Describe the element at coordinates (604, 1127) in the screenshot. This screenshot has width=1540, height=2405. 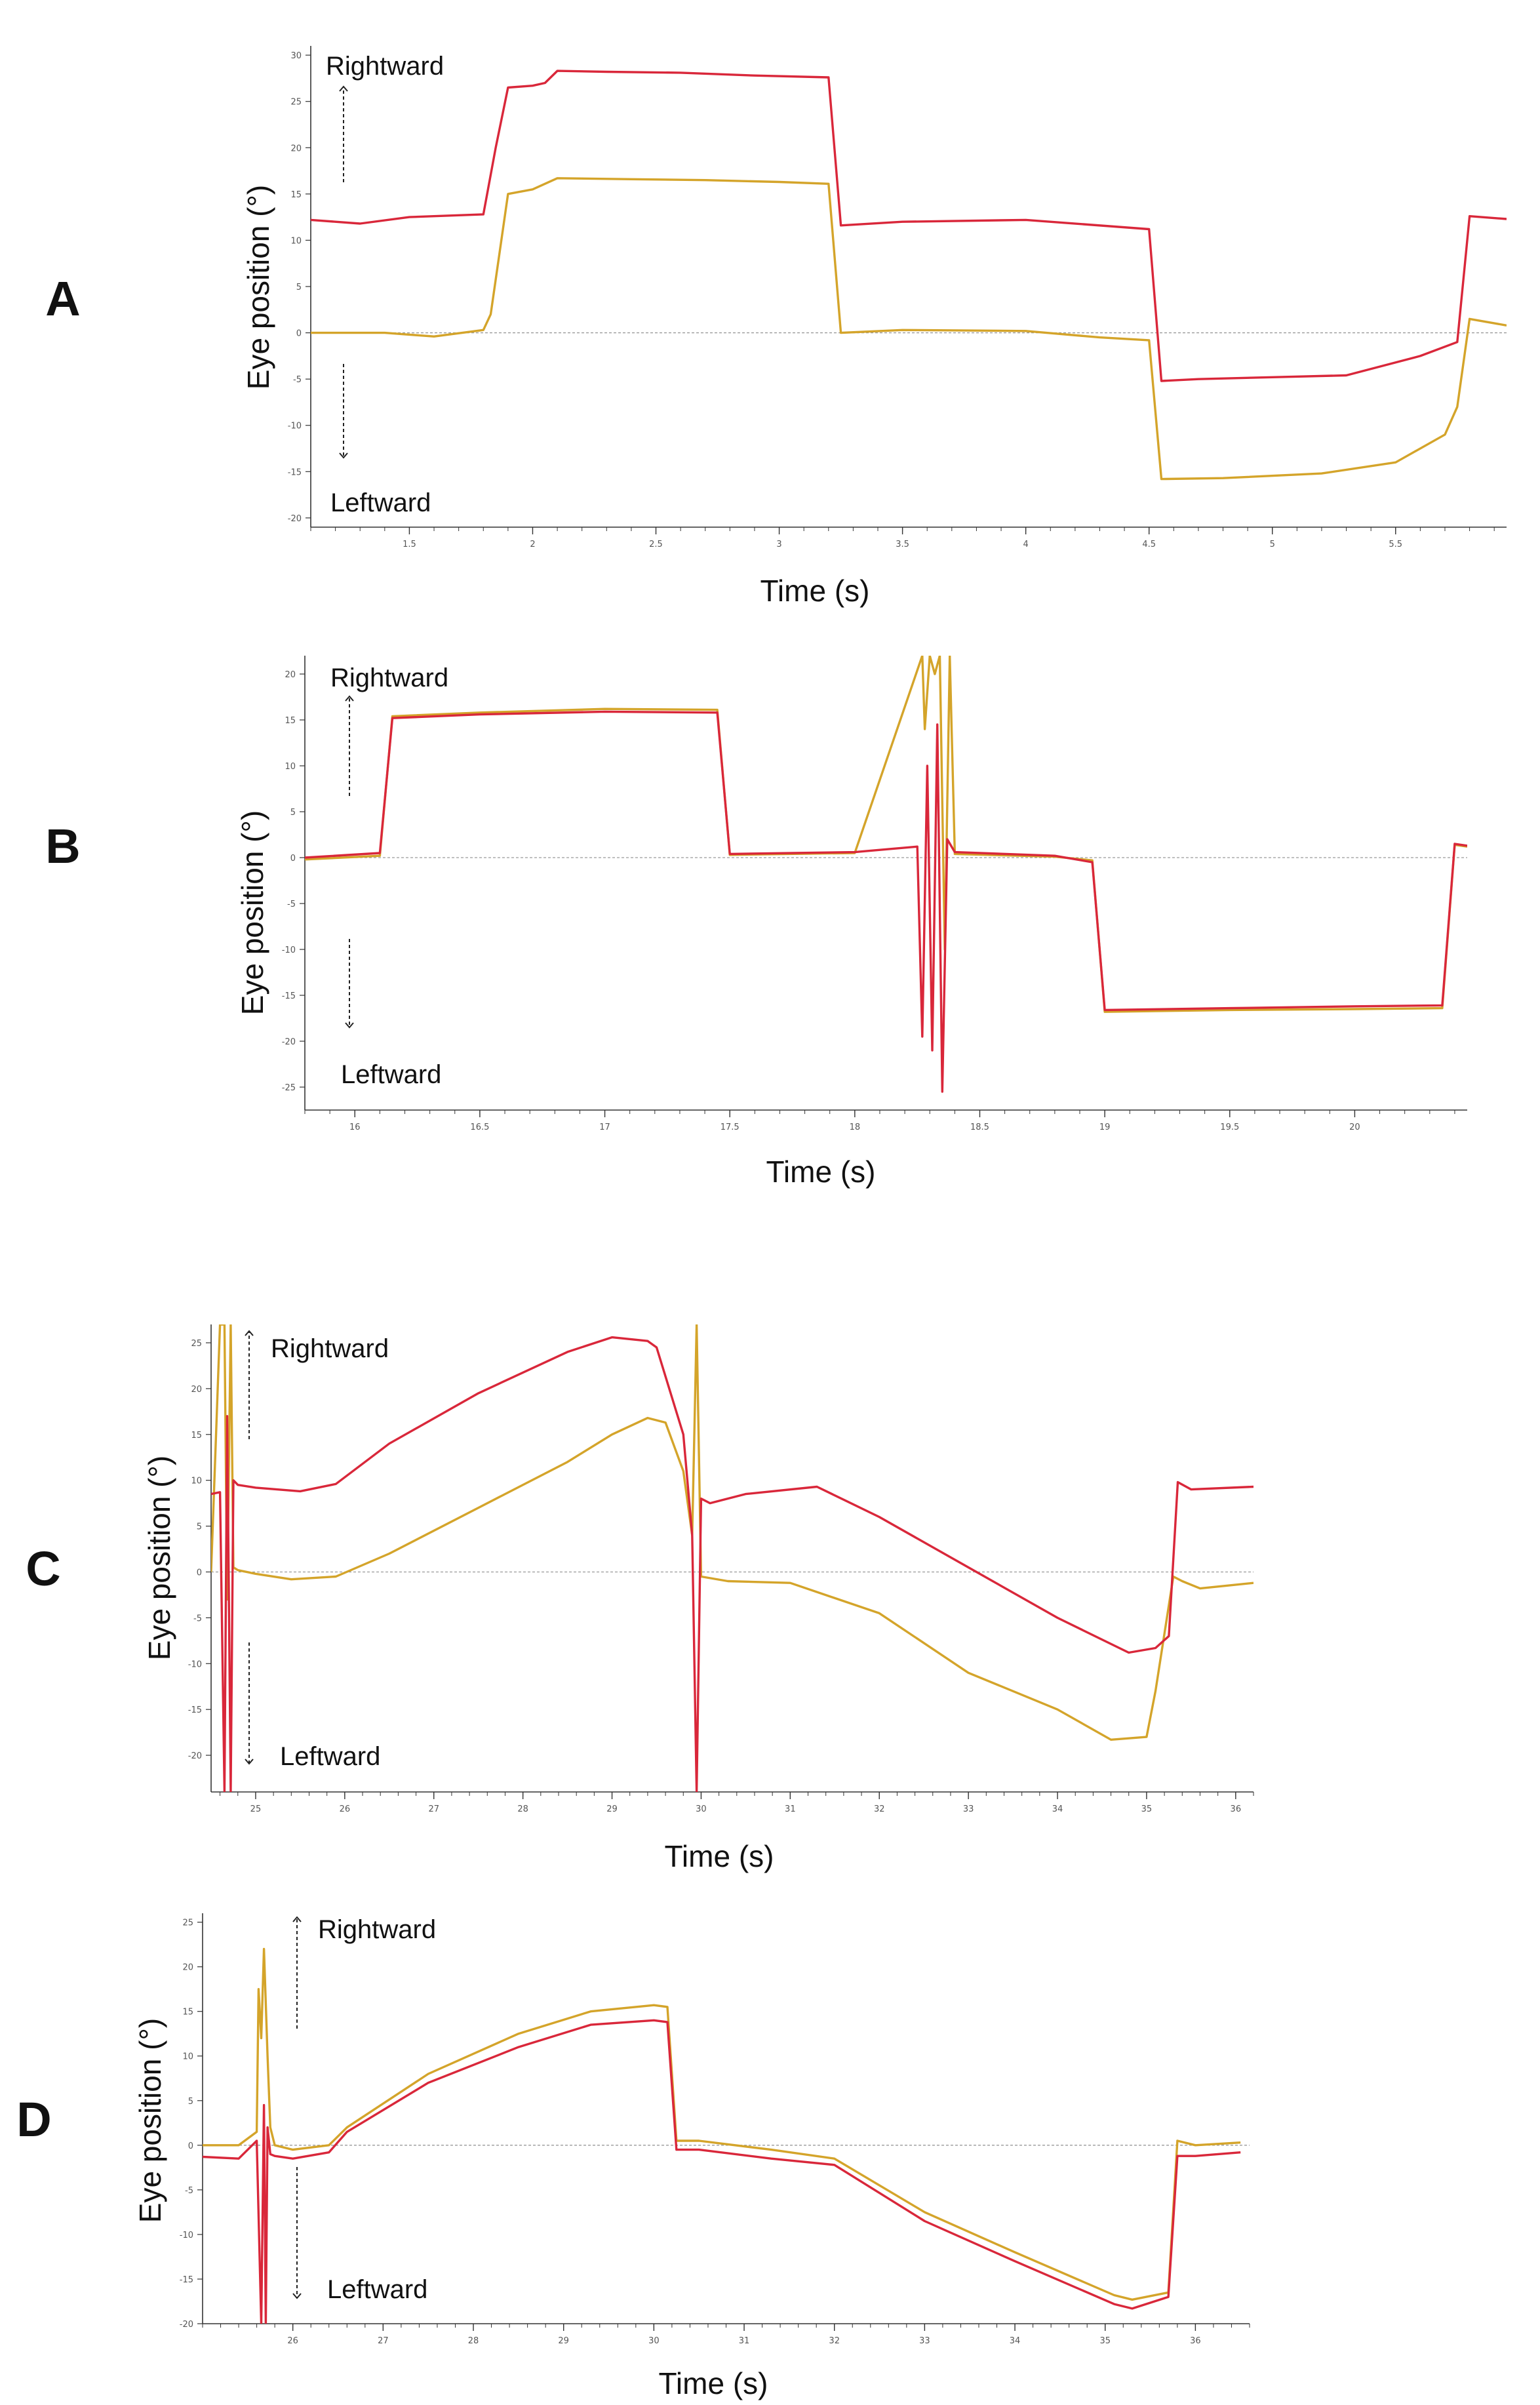
I see `x-tick-label: 17` at that location.